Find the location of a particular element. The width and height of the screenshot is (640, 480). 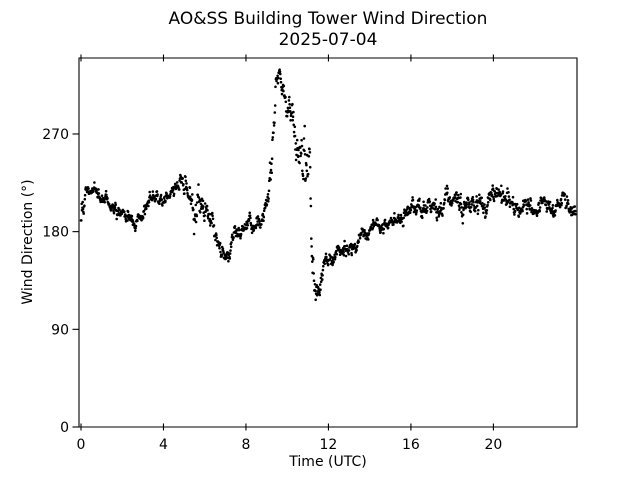

y-tick-label-90: 90 is located at coordinates (60, 330).